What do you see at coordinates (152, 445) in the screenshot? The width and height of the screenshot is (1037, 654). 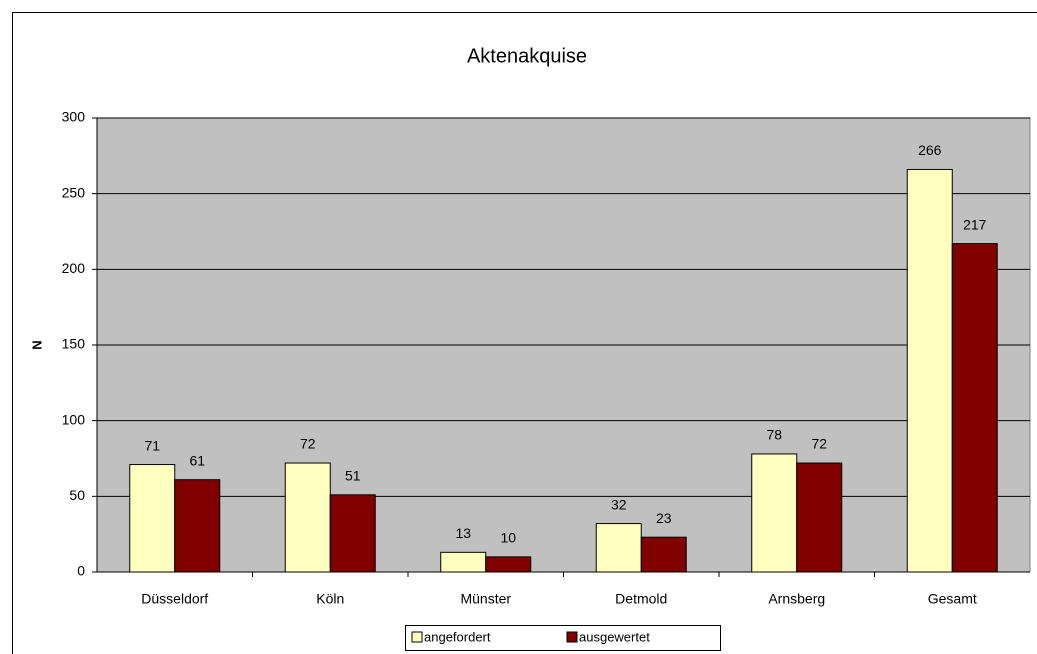 I see `data-label: 71` at bounding box center [152, 445].